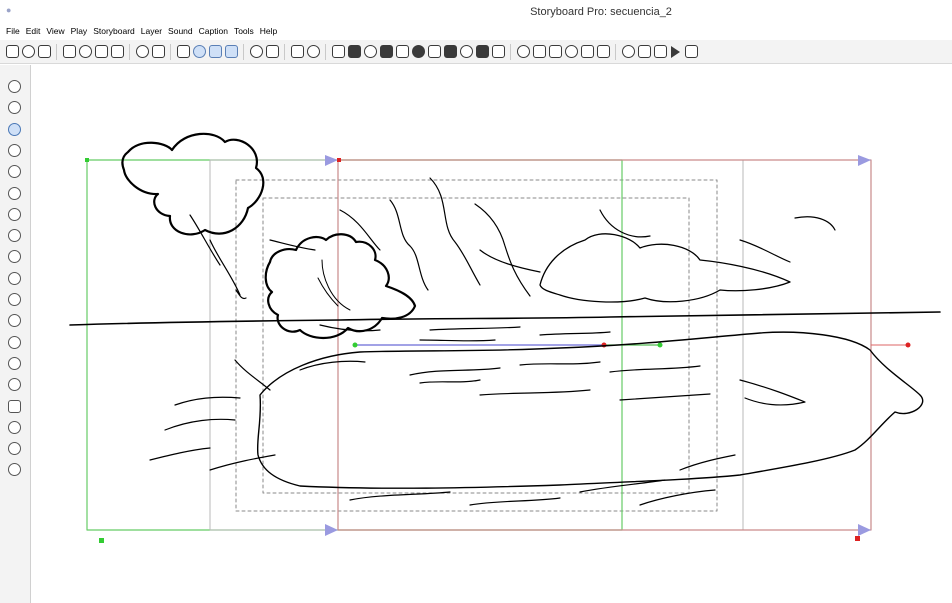  Describe the element at coordinates (331, 160) in the screenshot. I see `camera-arrow-top-left` at that location.